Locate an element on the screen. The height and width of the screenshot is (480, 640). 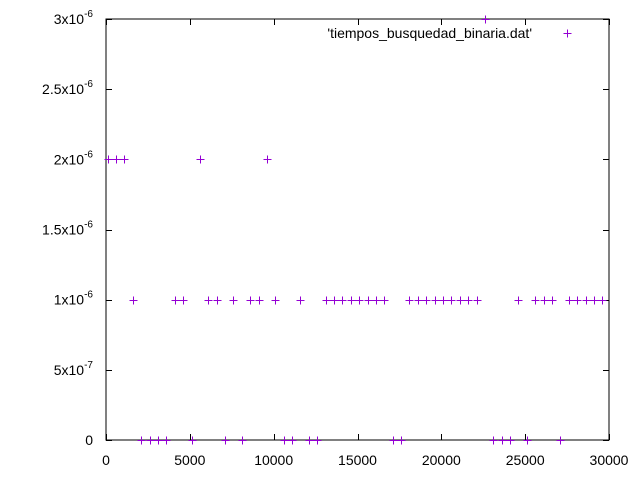
y-tick-mantissa: 1x10 is located at coordinates (69, 300).